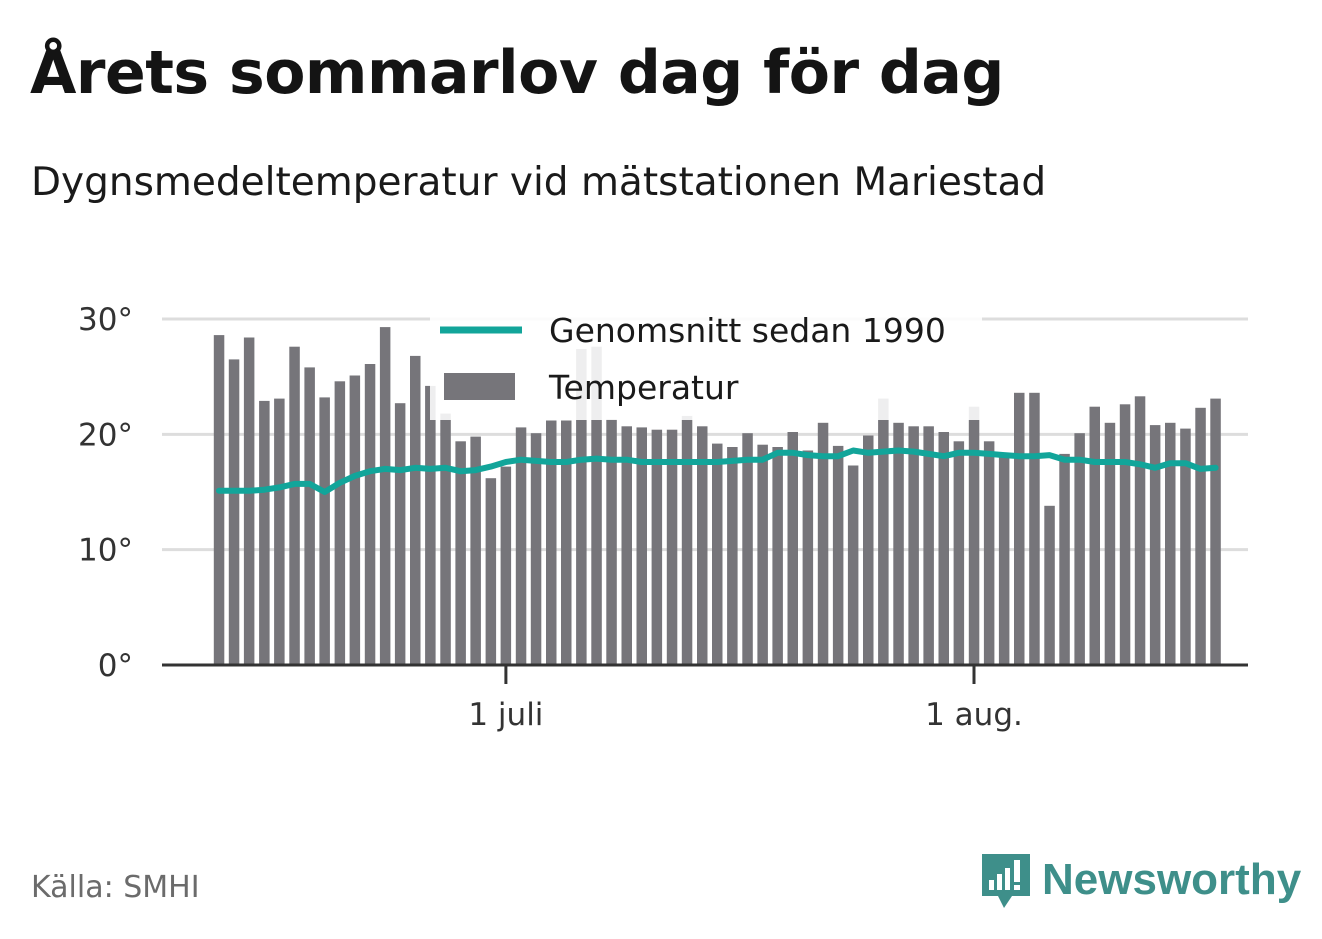  Describe the element at coordinates (105, 551) in the screenshot. I see `y-tick-label: 10°` at that location.